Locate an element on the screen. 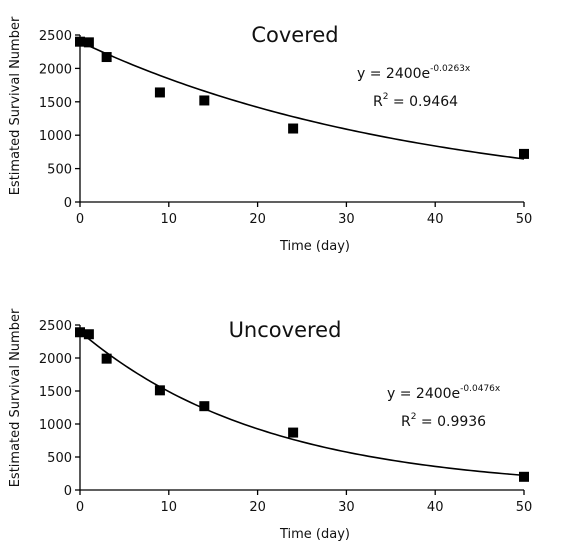 The height and width of the screenshot is (541, 561). chart-title: Uncovered is located at coordinates (285, 330).